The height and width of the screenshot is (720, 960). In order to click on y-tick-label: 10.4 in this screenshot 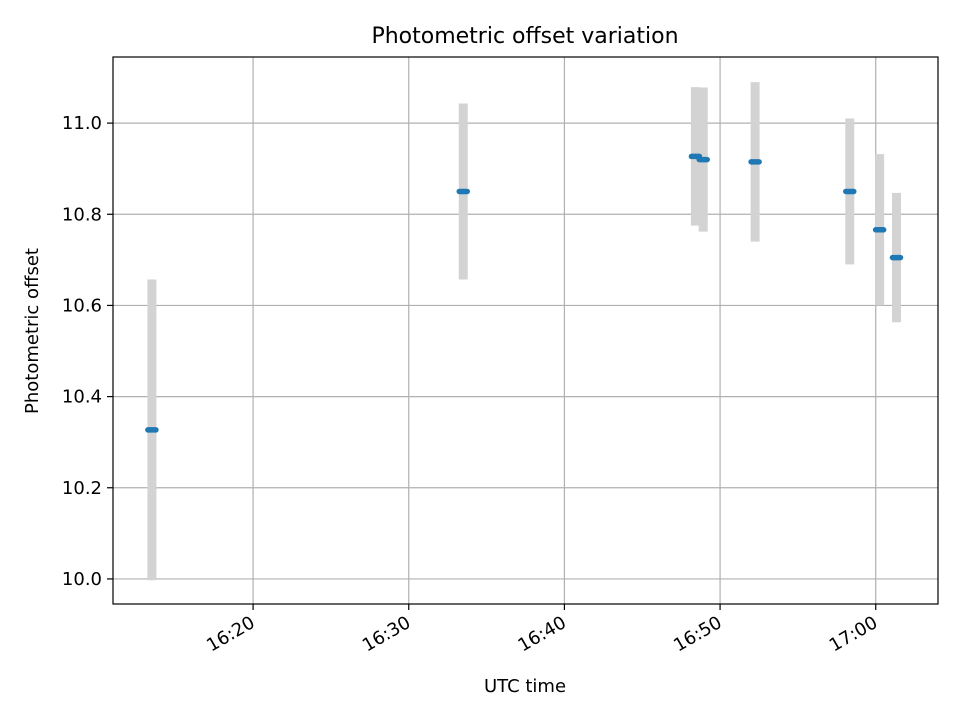, I will do `click(82, 397)`.